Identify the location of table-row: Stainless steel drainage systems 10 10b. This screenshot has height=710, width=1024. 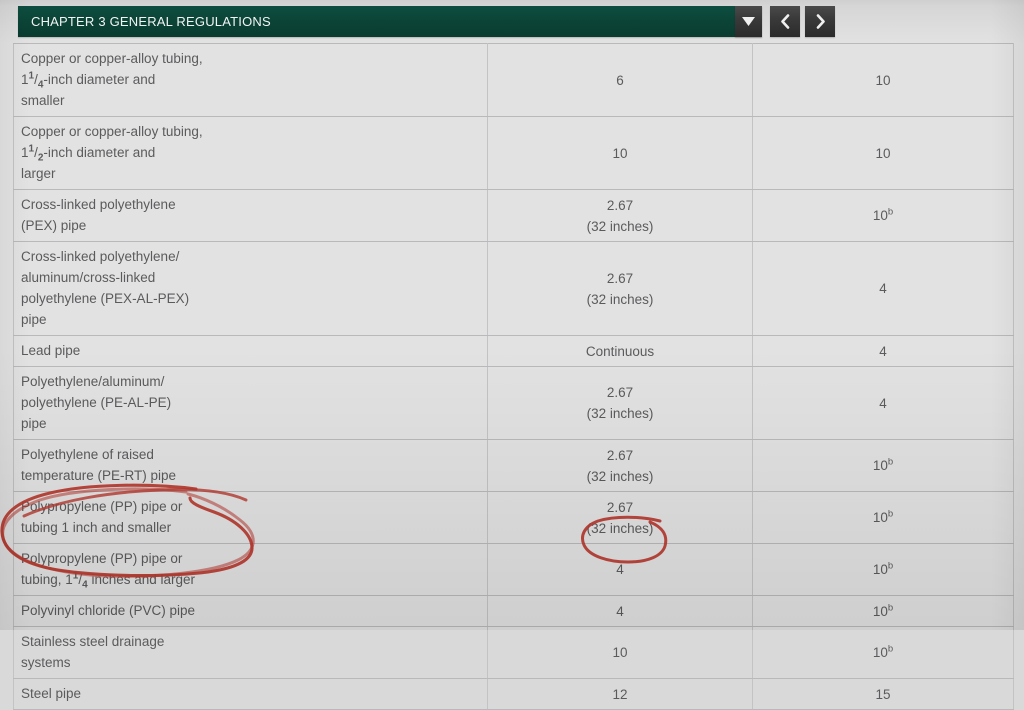
(513, 652).